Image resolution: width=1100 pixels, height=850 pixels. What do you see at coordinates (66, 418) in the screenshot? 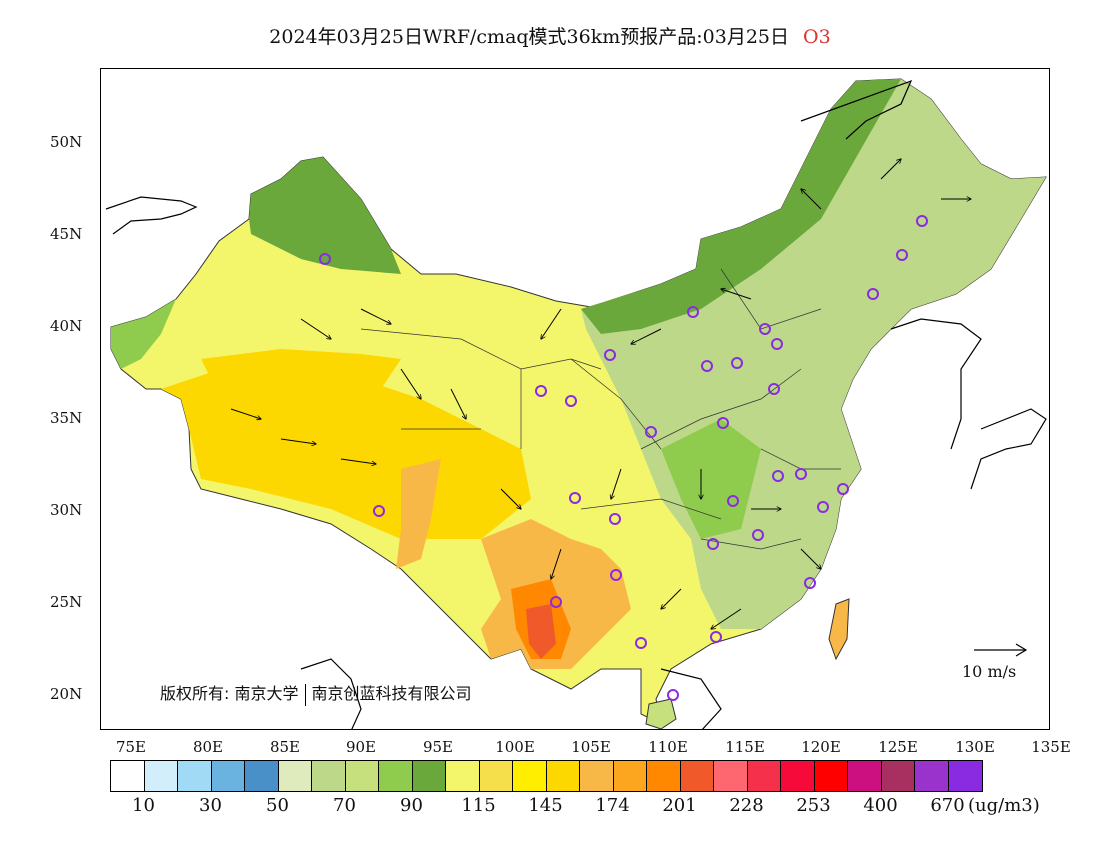
I see `lat-label-35n: 35N` at bounding box center [66, 418].